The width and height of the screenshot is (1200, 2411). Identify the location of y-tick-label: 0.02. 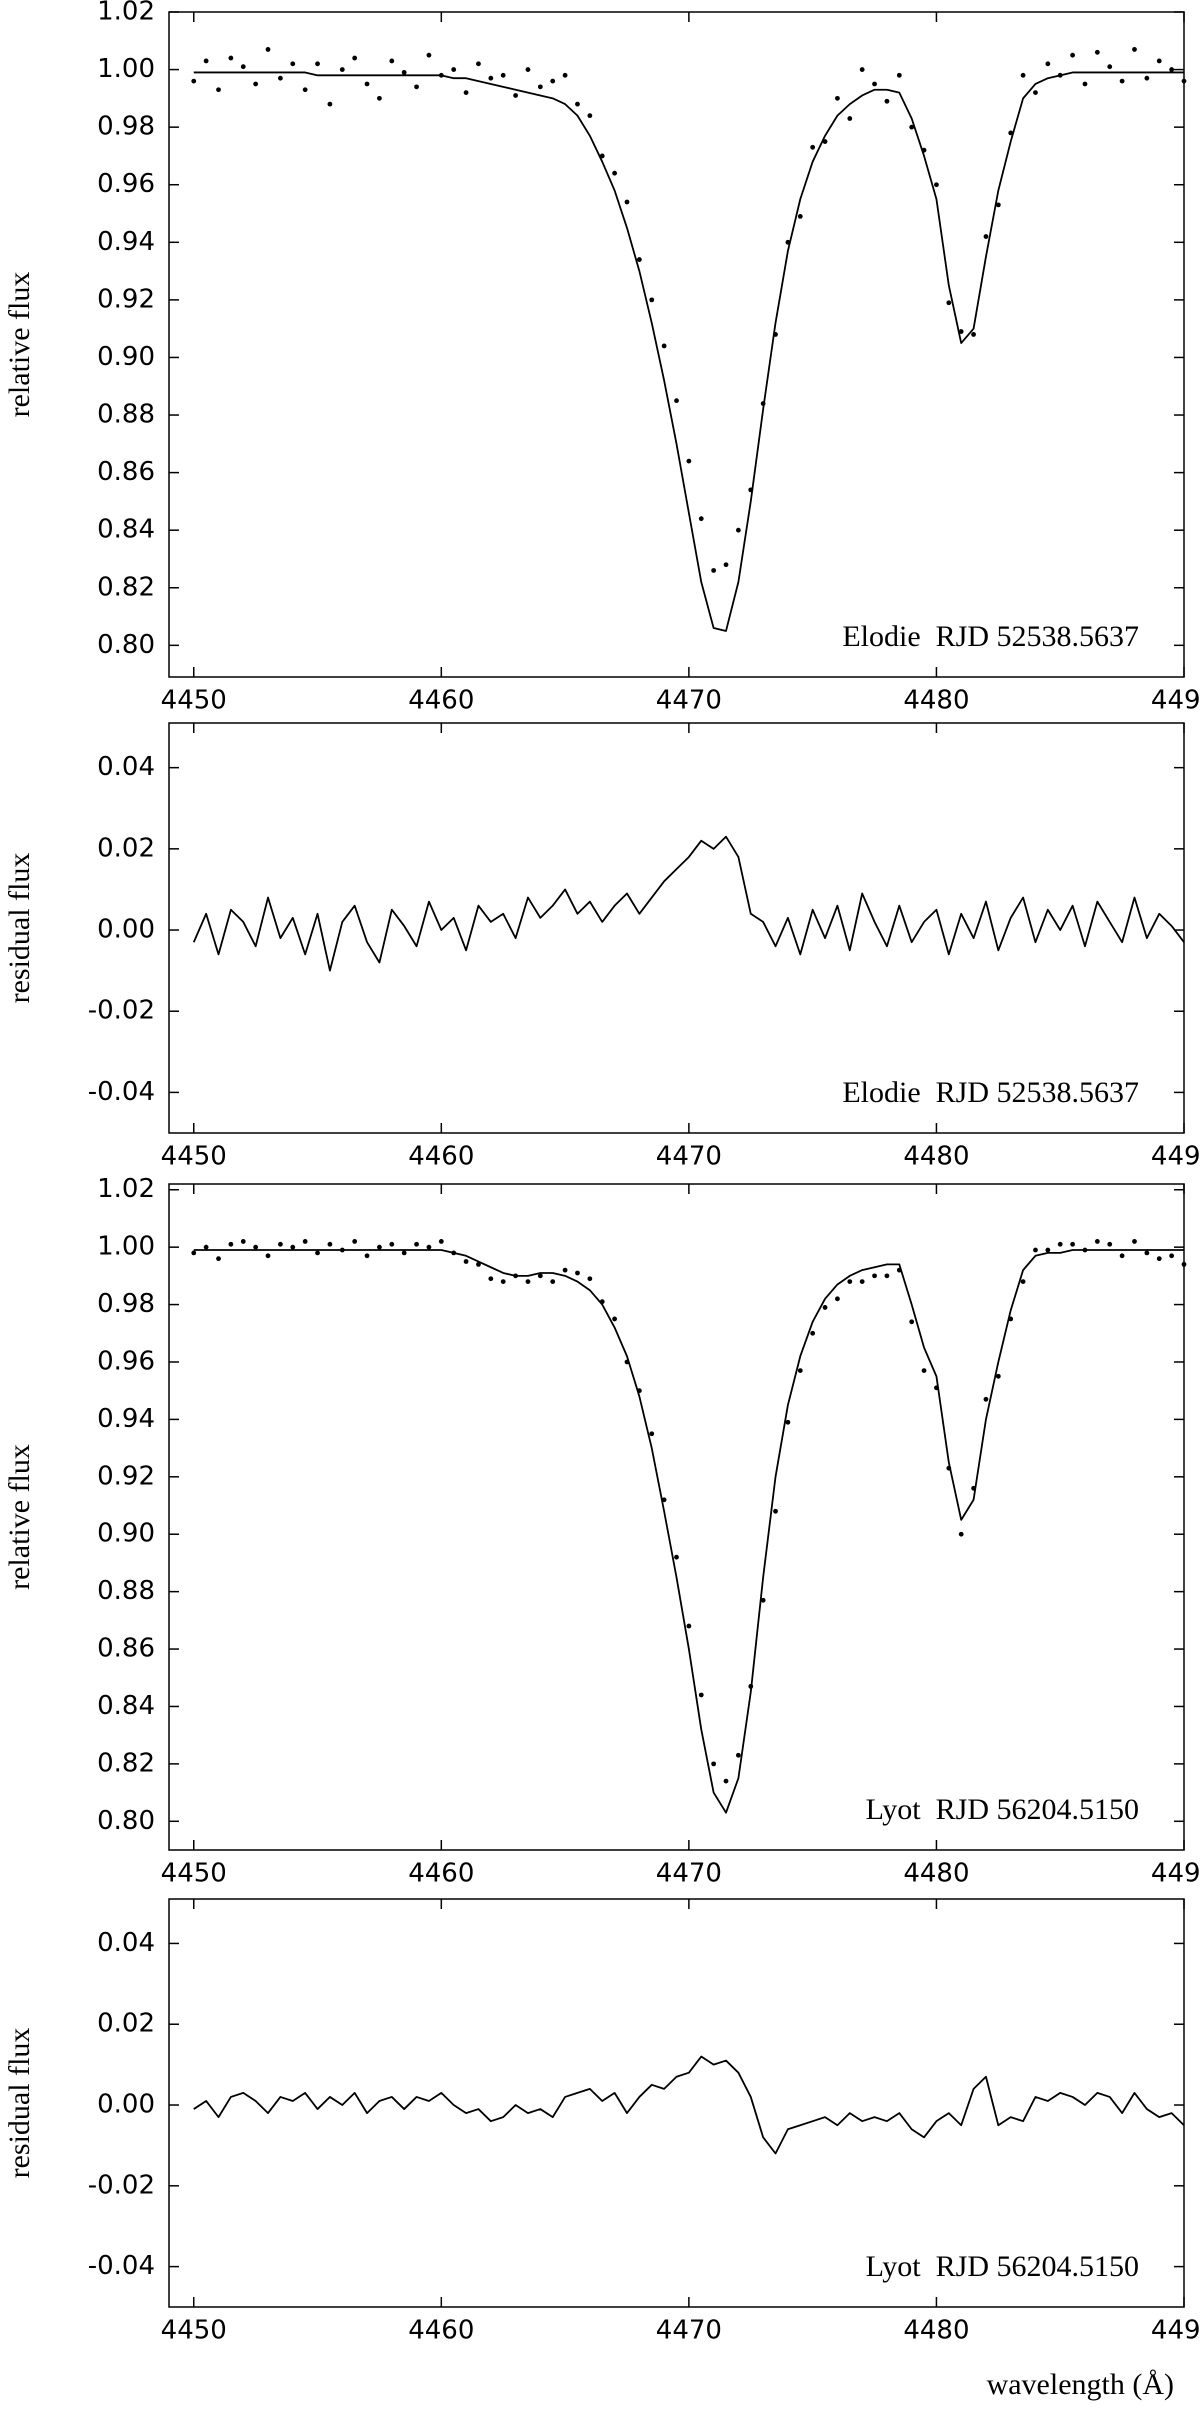
(126, 2024).